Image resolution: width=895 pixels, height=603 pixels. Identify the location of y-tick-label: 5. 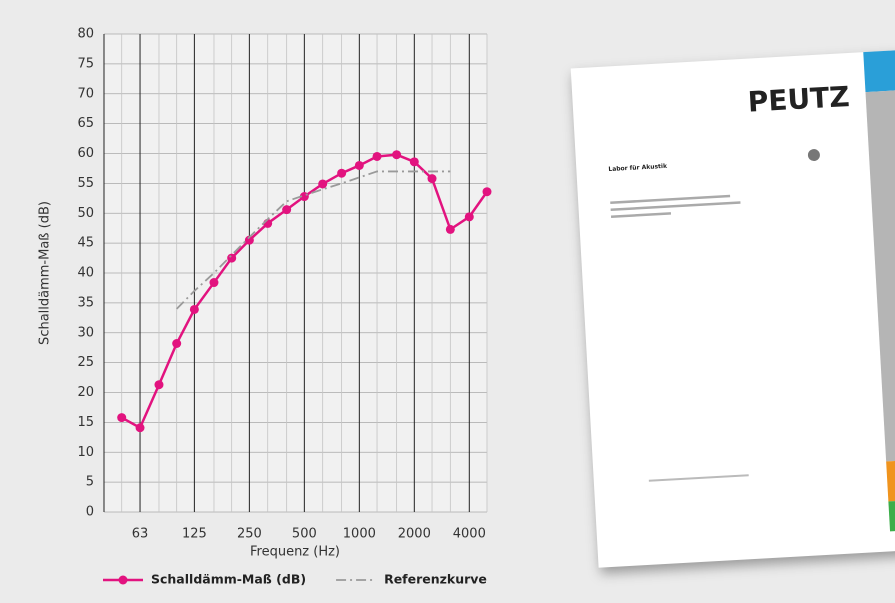
(90, 482).